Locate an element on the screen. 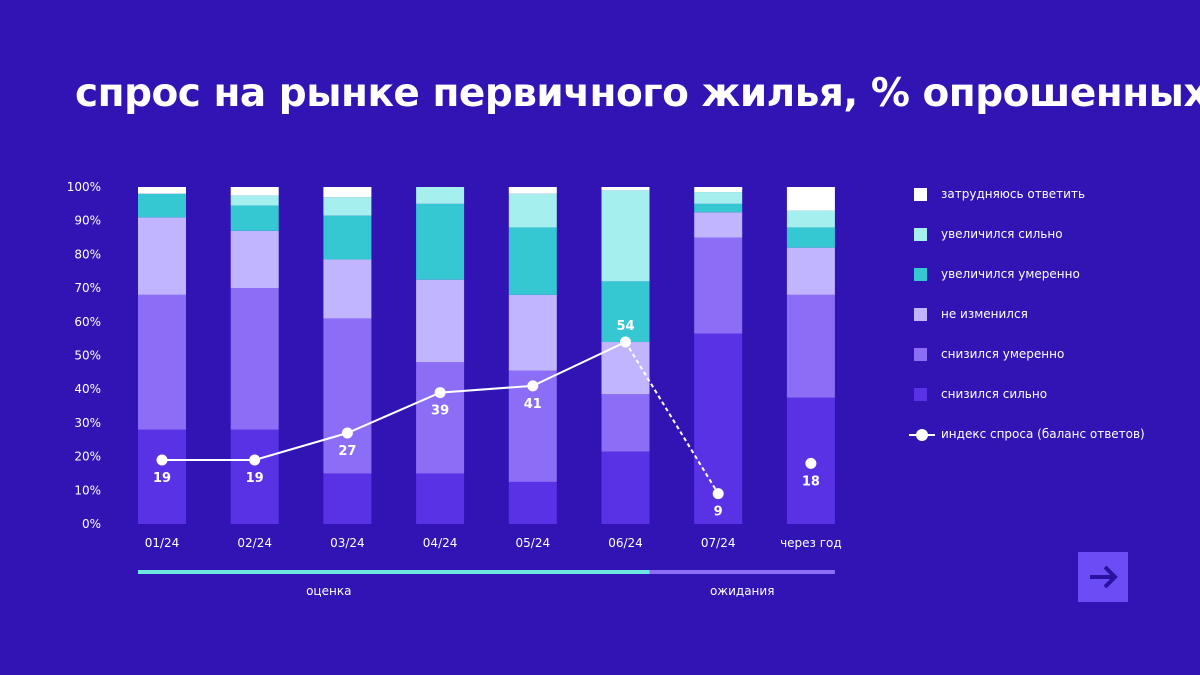 This screenshot has height=675, width=1200. index-line-dashed is located at coordinates (672, 418).